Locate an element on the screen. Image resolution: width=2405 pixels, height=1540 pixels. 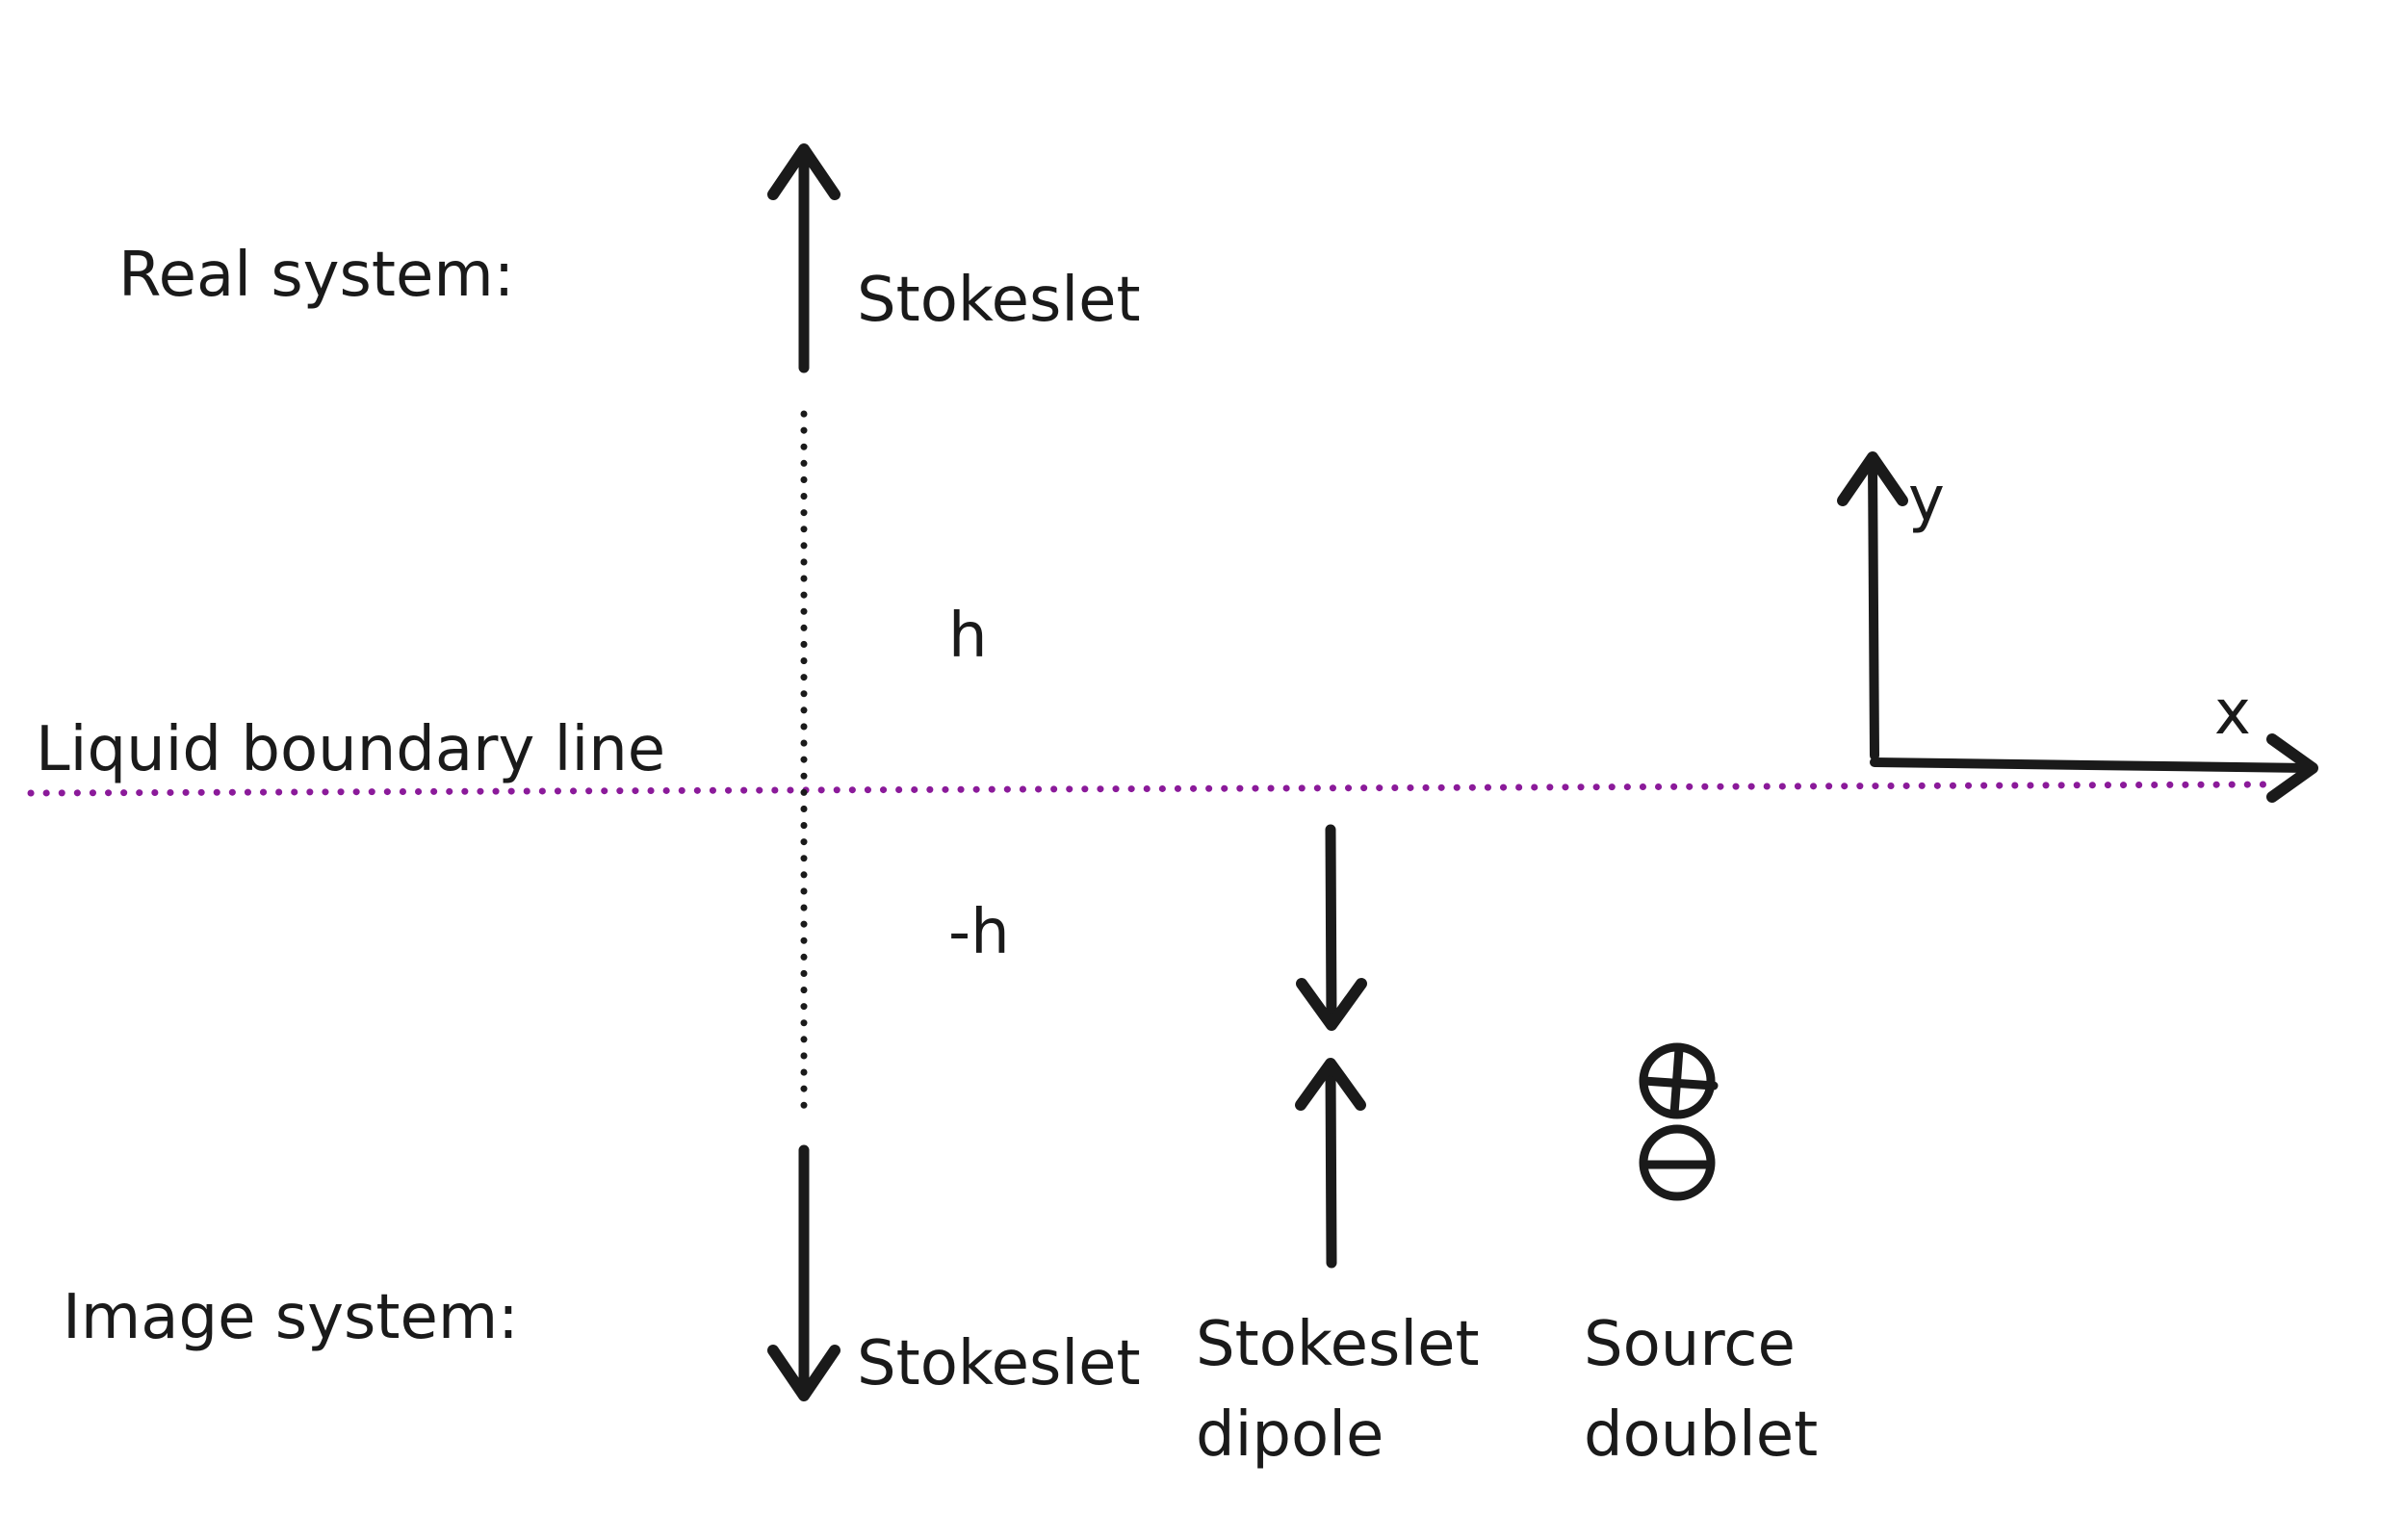
minus-circle-icon is located at coordinates (1677, 1162).